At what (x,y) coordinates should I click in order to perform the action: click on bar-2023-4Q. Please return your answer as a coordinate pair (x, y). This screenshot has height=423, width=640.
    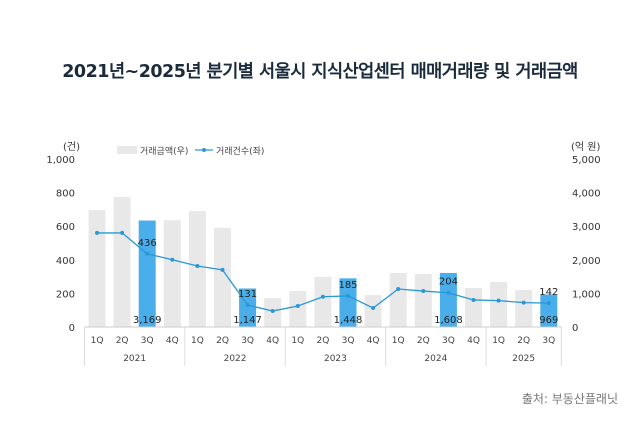
    Looking at the image, I should click on (373, 311).